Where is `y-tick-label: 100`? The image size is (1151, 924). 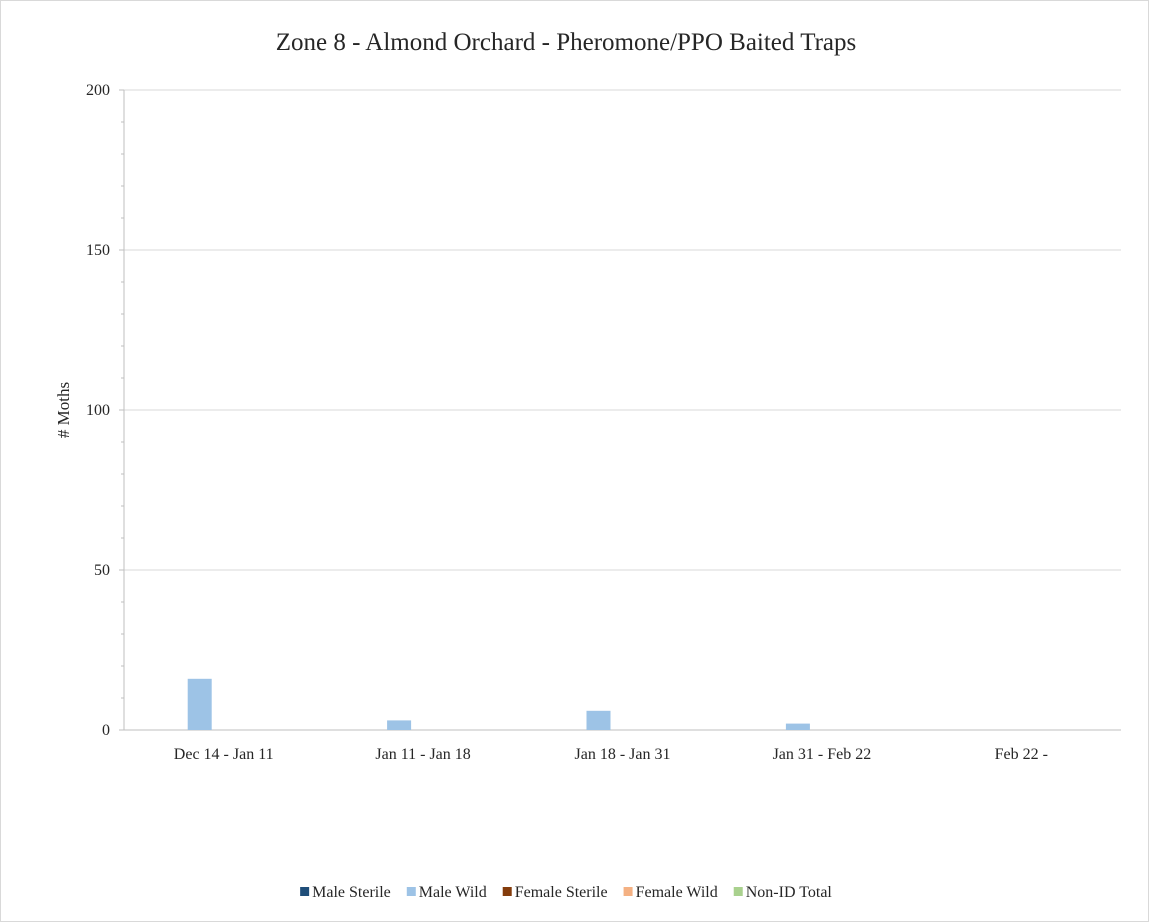
y-tick-label: 100 is located at coordinates (98, 410).